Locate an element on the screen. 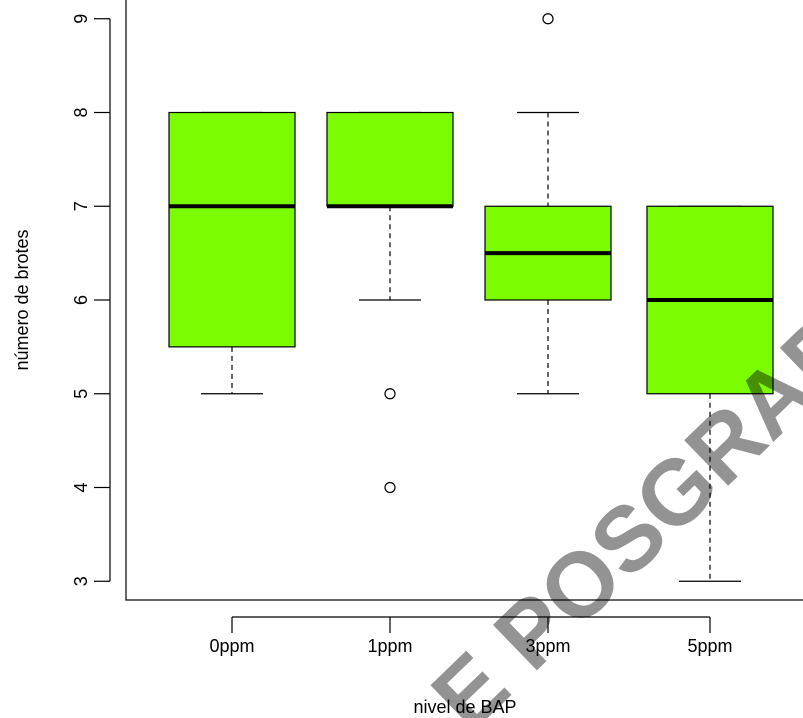 The image size is (803, 718). y-axis-label: número de brotes is located at coordinates (22, 299).